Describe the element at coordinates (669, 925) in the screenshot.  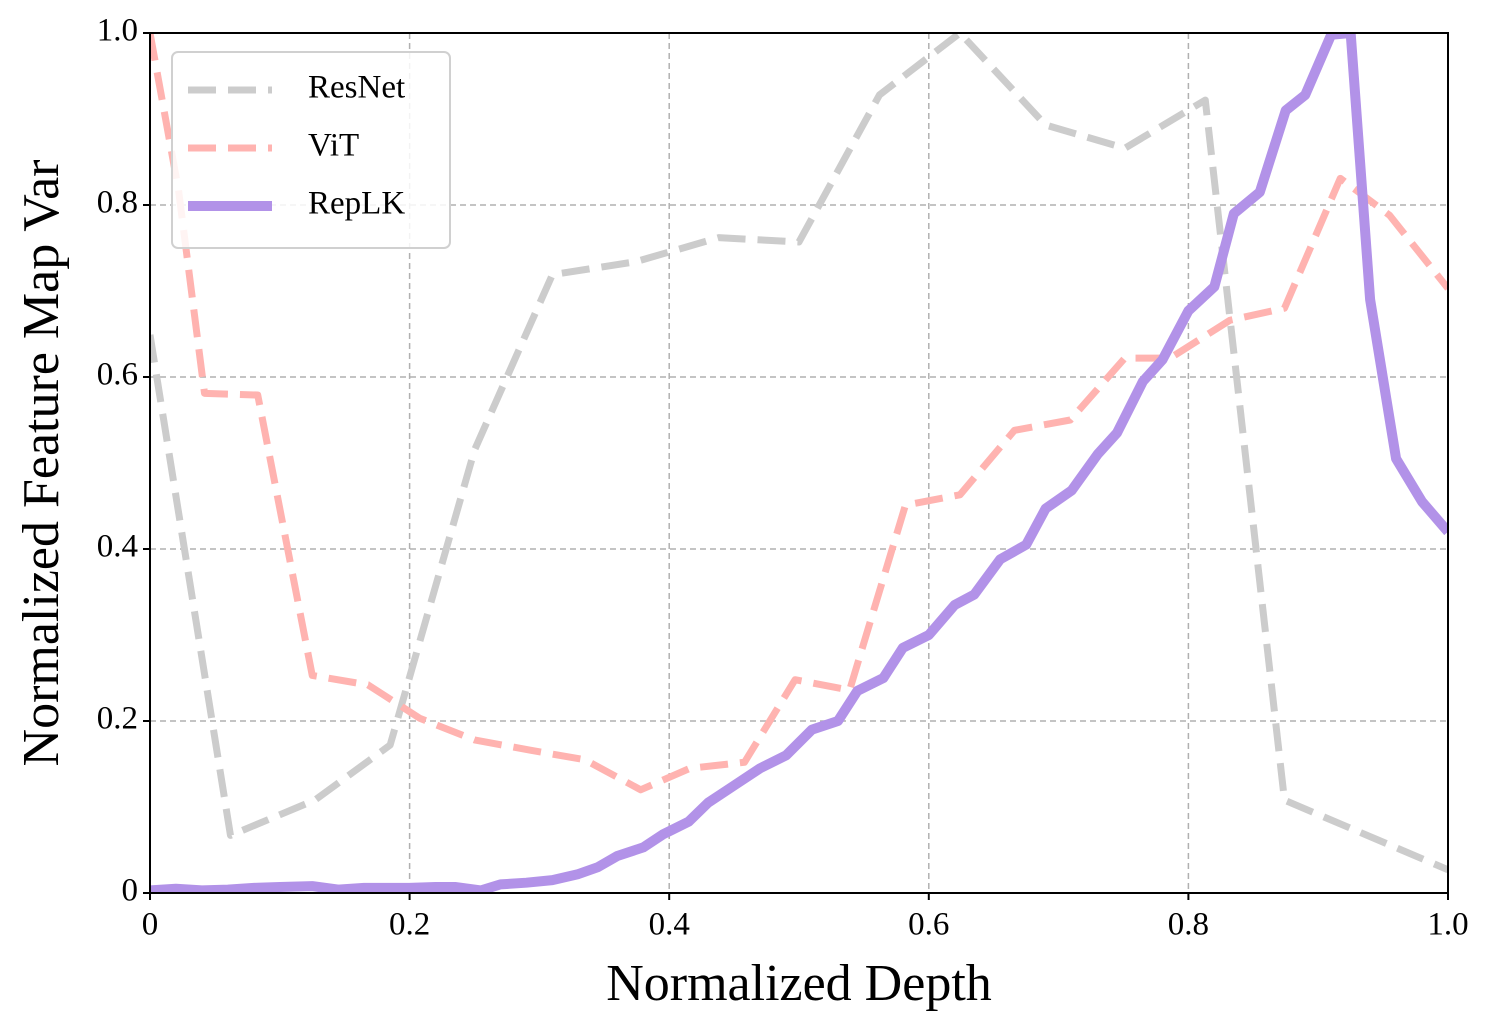
I see `x-tick-label: 0.4` at that location.